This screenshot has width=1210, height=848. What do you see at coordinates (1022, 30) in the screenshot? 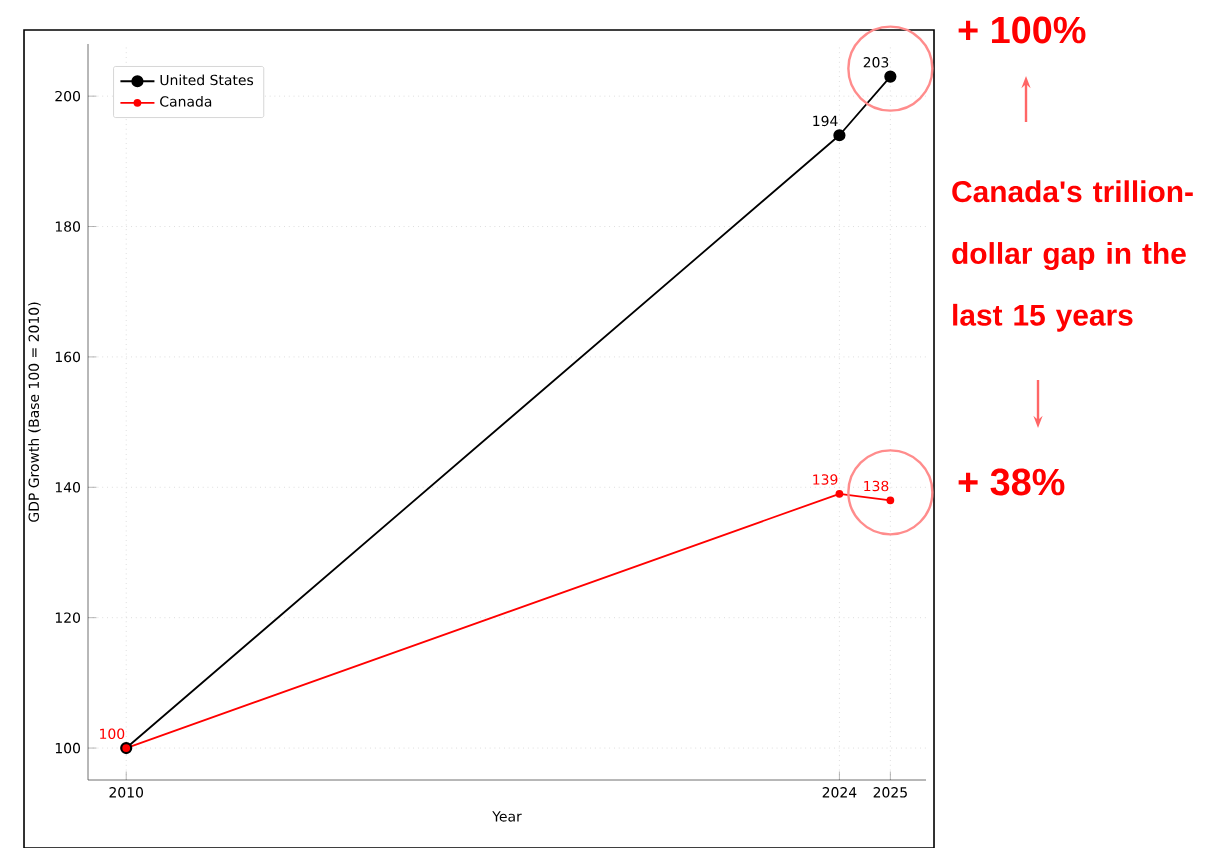
I see `text: + 100%` at bounding box center [1022, 30].